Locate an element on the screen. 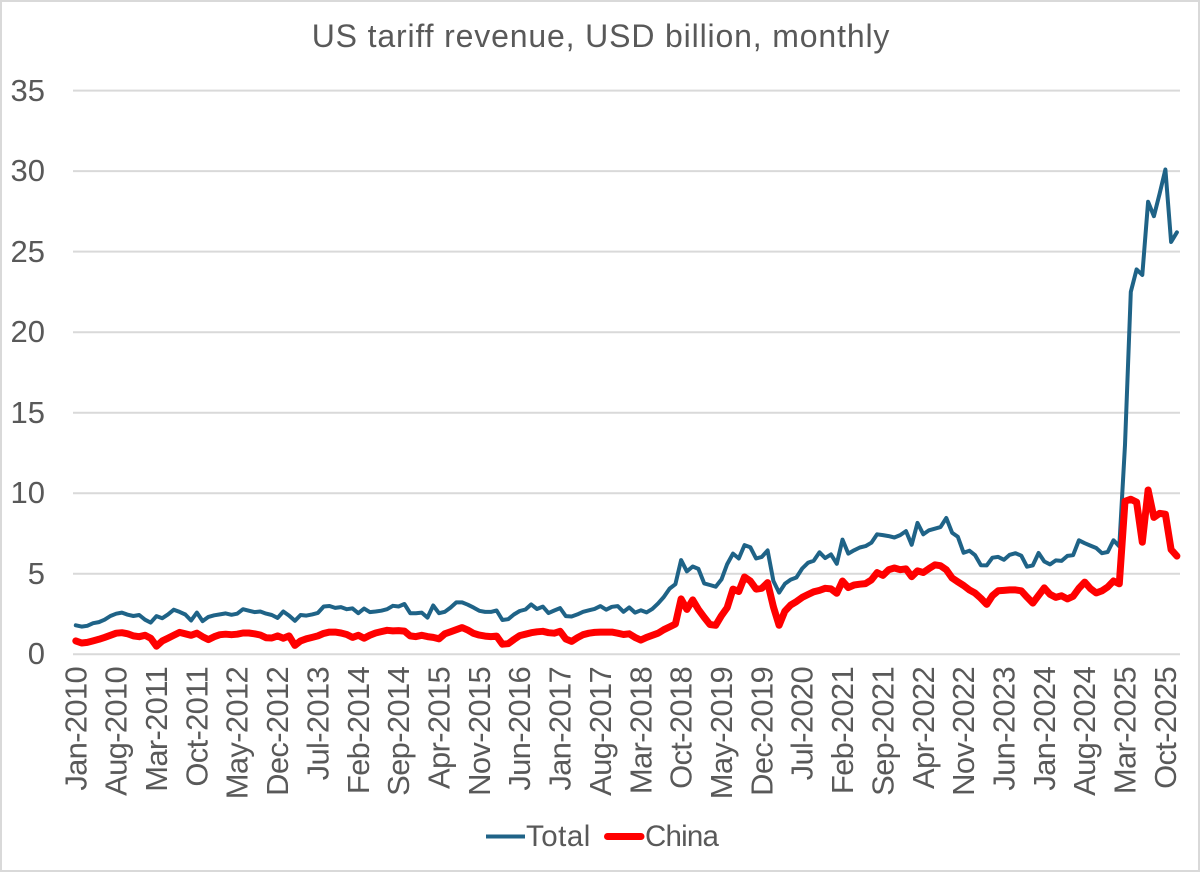 The height and width of the screenshot is (872, 1200). svg-text: Jul-2020 is located at coordinates (802, 724).